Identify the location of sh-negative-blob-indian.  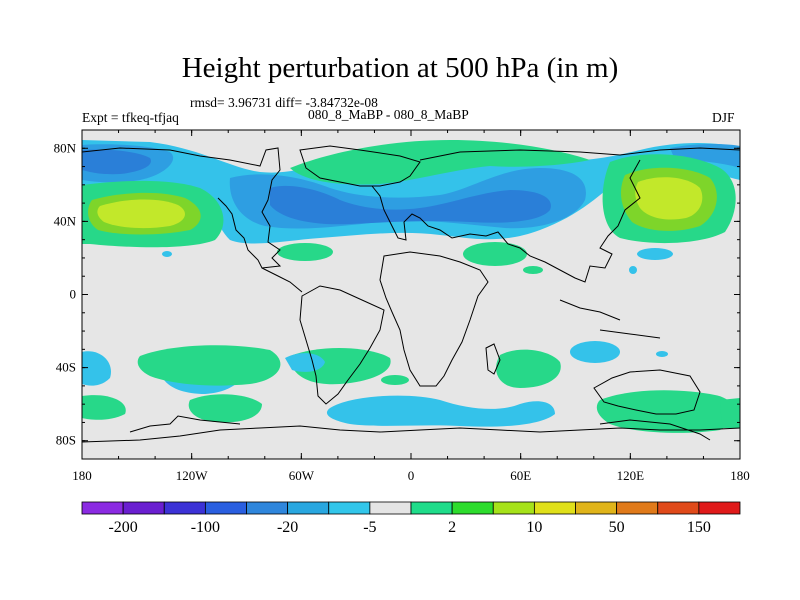
(595, 352).